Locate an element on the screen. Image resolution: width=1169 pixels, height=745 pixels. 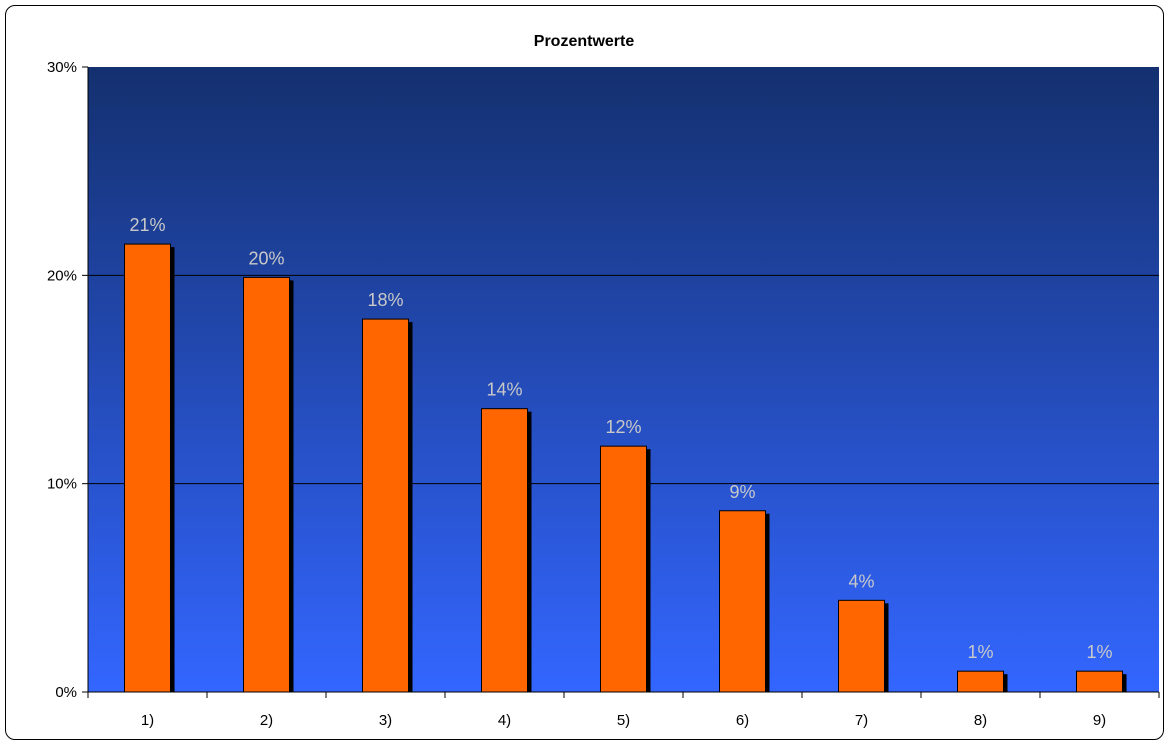
data-label-8: 1% is located at coordinates (980, 652).